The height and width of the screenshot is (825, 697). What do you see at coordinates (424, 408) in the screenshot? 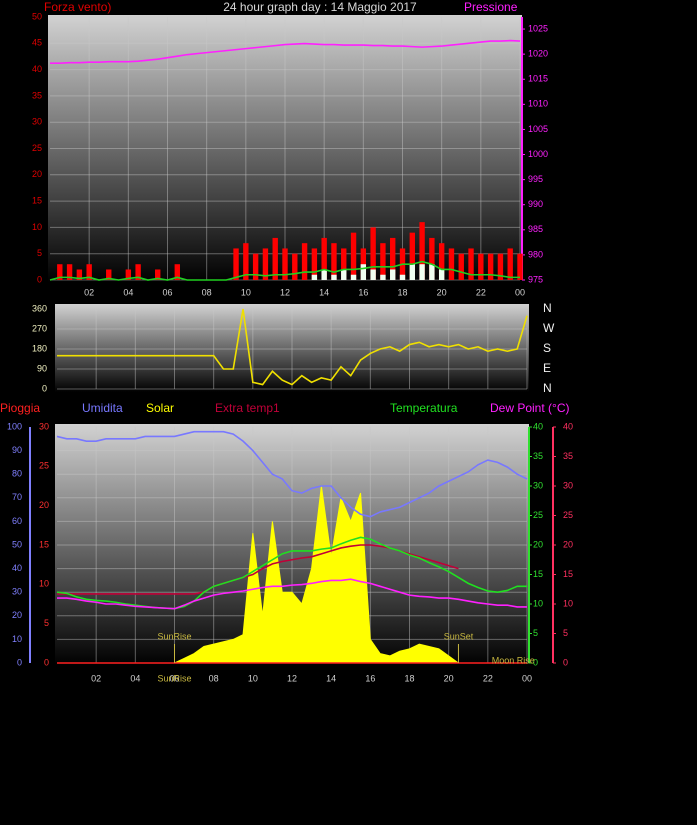
I see `legend-entry: Temperatura` at bounding box center [424, 408].